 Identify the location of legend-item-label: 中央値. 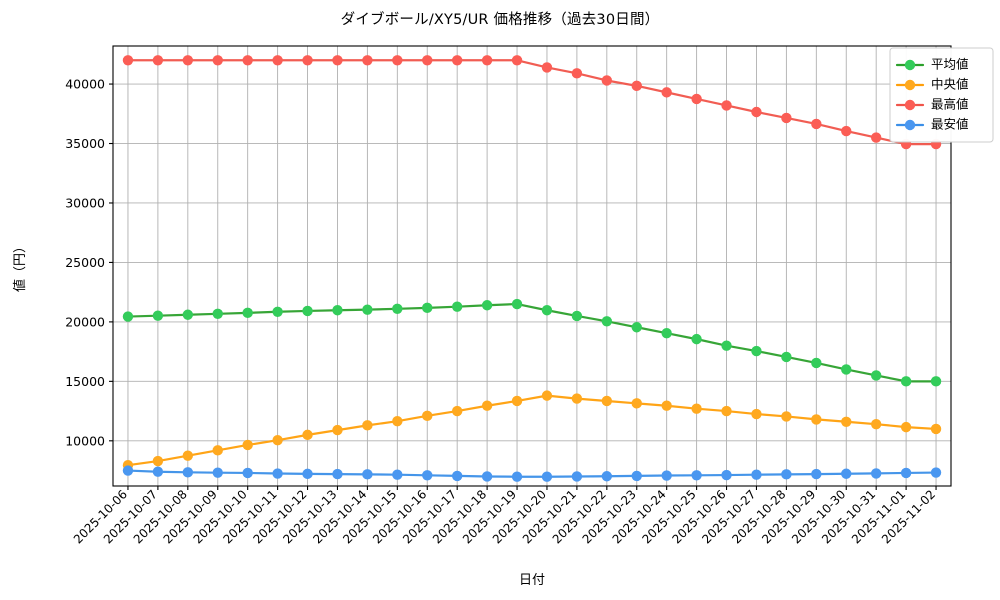
(950, 84).